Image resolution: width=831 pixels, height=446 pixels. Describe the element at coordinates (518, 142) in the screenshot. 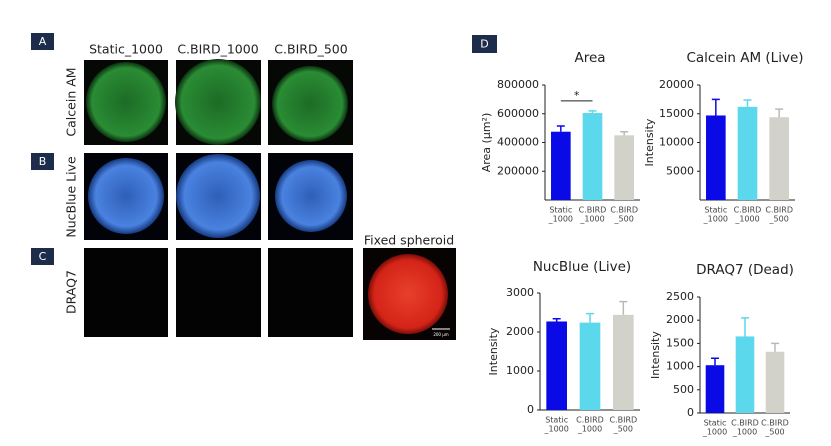

I see `y-tick-label: 400000` at that location.